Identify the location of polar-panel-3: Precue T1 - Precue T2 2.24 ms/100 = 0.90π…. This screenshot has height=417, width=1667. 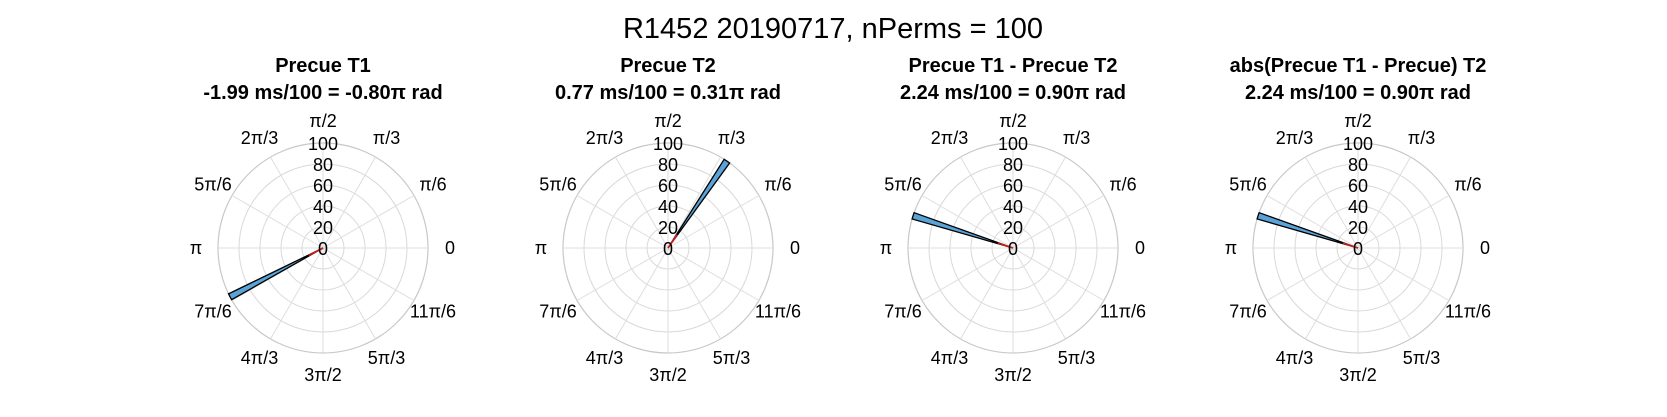
(1013, 220).